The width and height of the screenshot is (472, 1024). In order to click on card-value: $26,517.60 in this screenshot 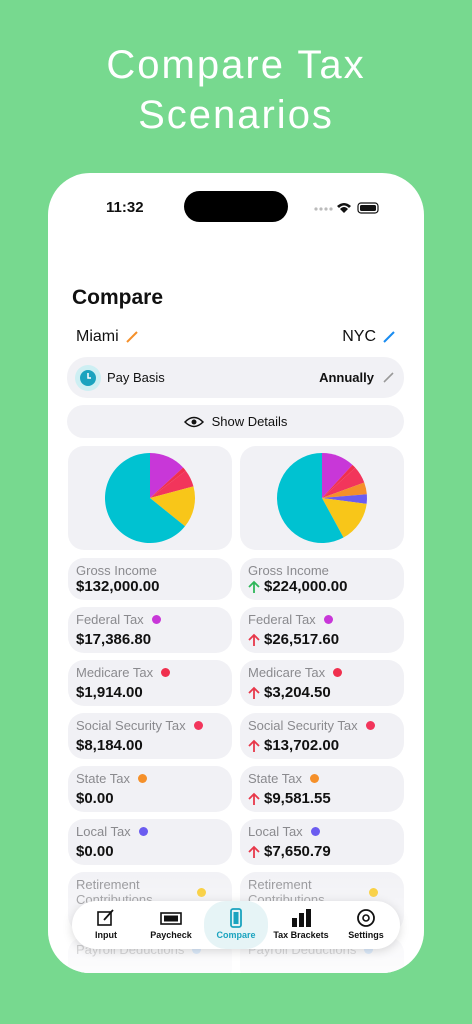, I will do `click(302, 639)`.